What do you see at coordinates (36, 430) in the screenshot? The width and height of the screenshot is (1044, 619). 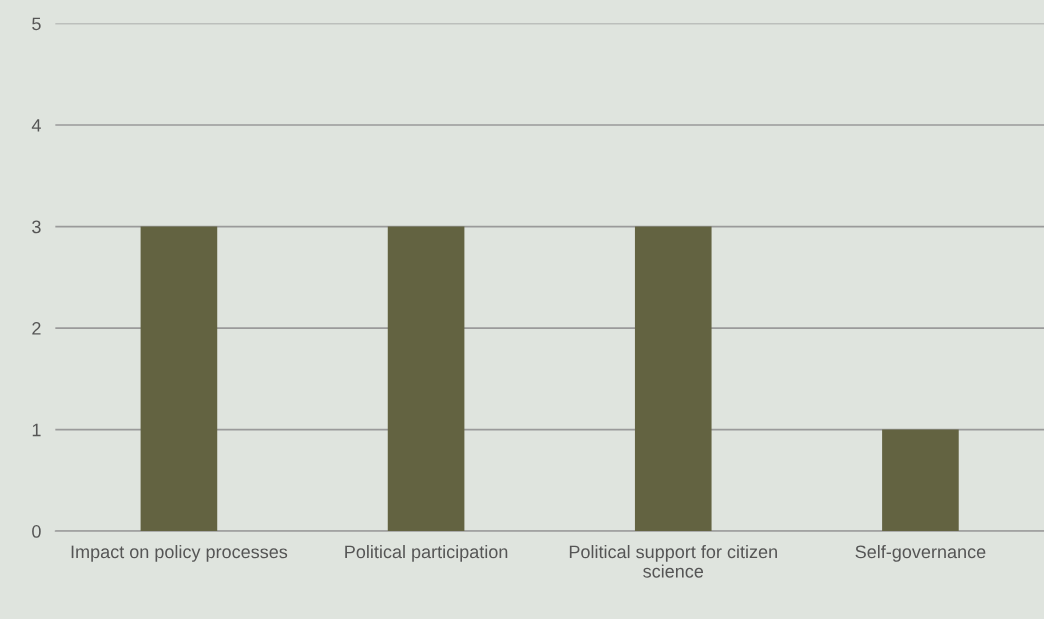 I see `y-tick-label: 1` at bounding box center [36, 430].